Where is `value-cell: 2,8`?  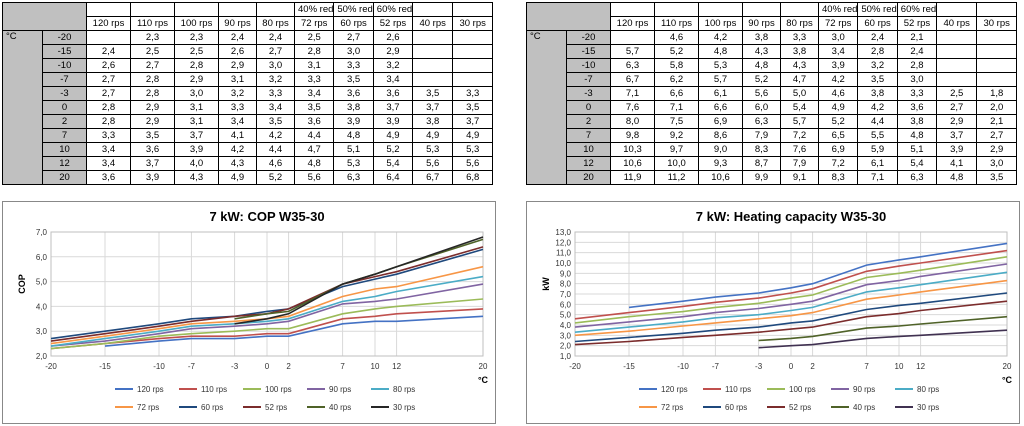
value-cell: 2,8 is located at coordinates (314, 51).